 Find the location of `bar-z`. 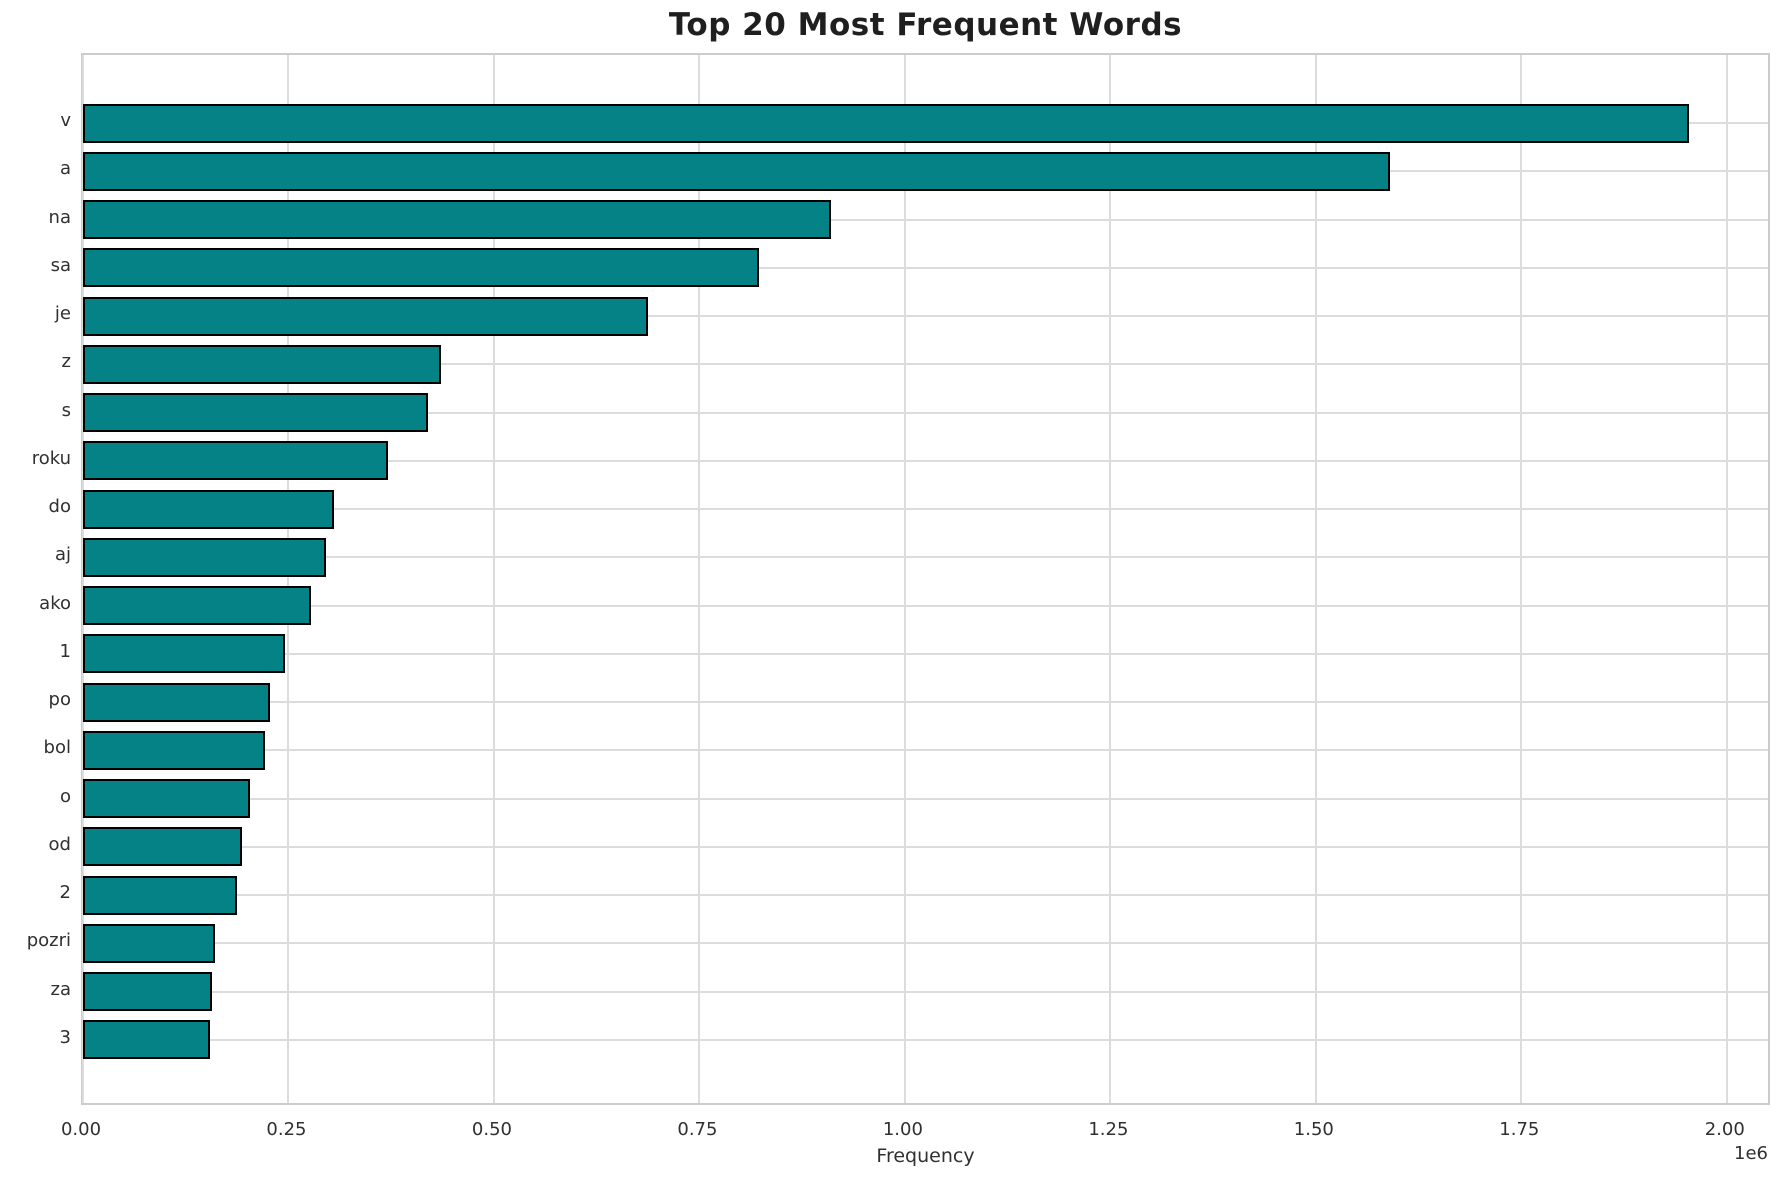

bar-z is located at coordinates (262, 364).